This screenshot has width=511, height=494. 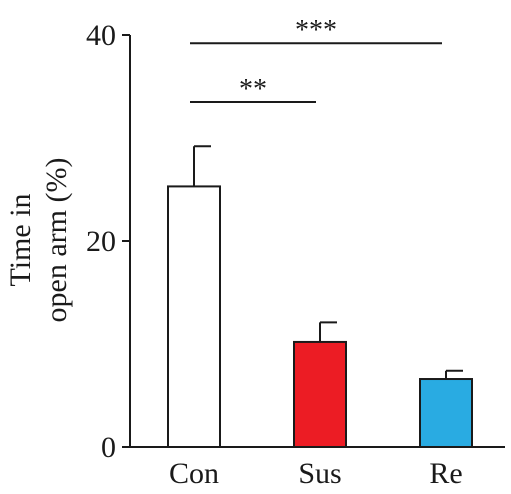 What do you see at coordinates (101, 241) in the screenshot?
I see `y-tick-label: 20` at bounding box center [101, 241].